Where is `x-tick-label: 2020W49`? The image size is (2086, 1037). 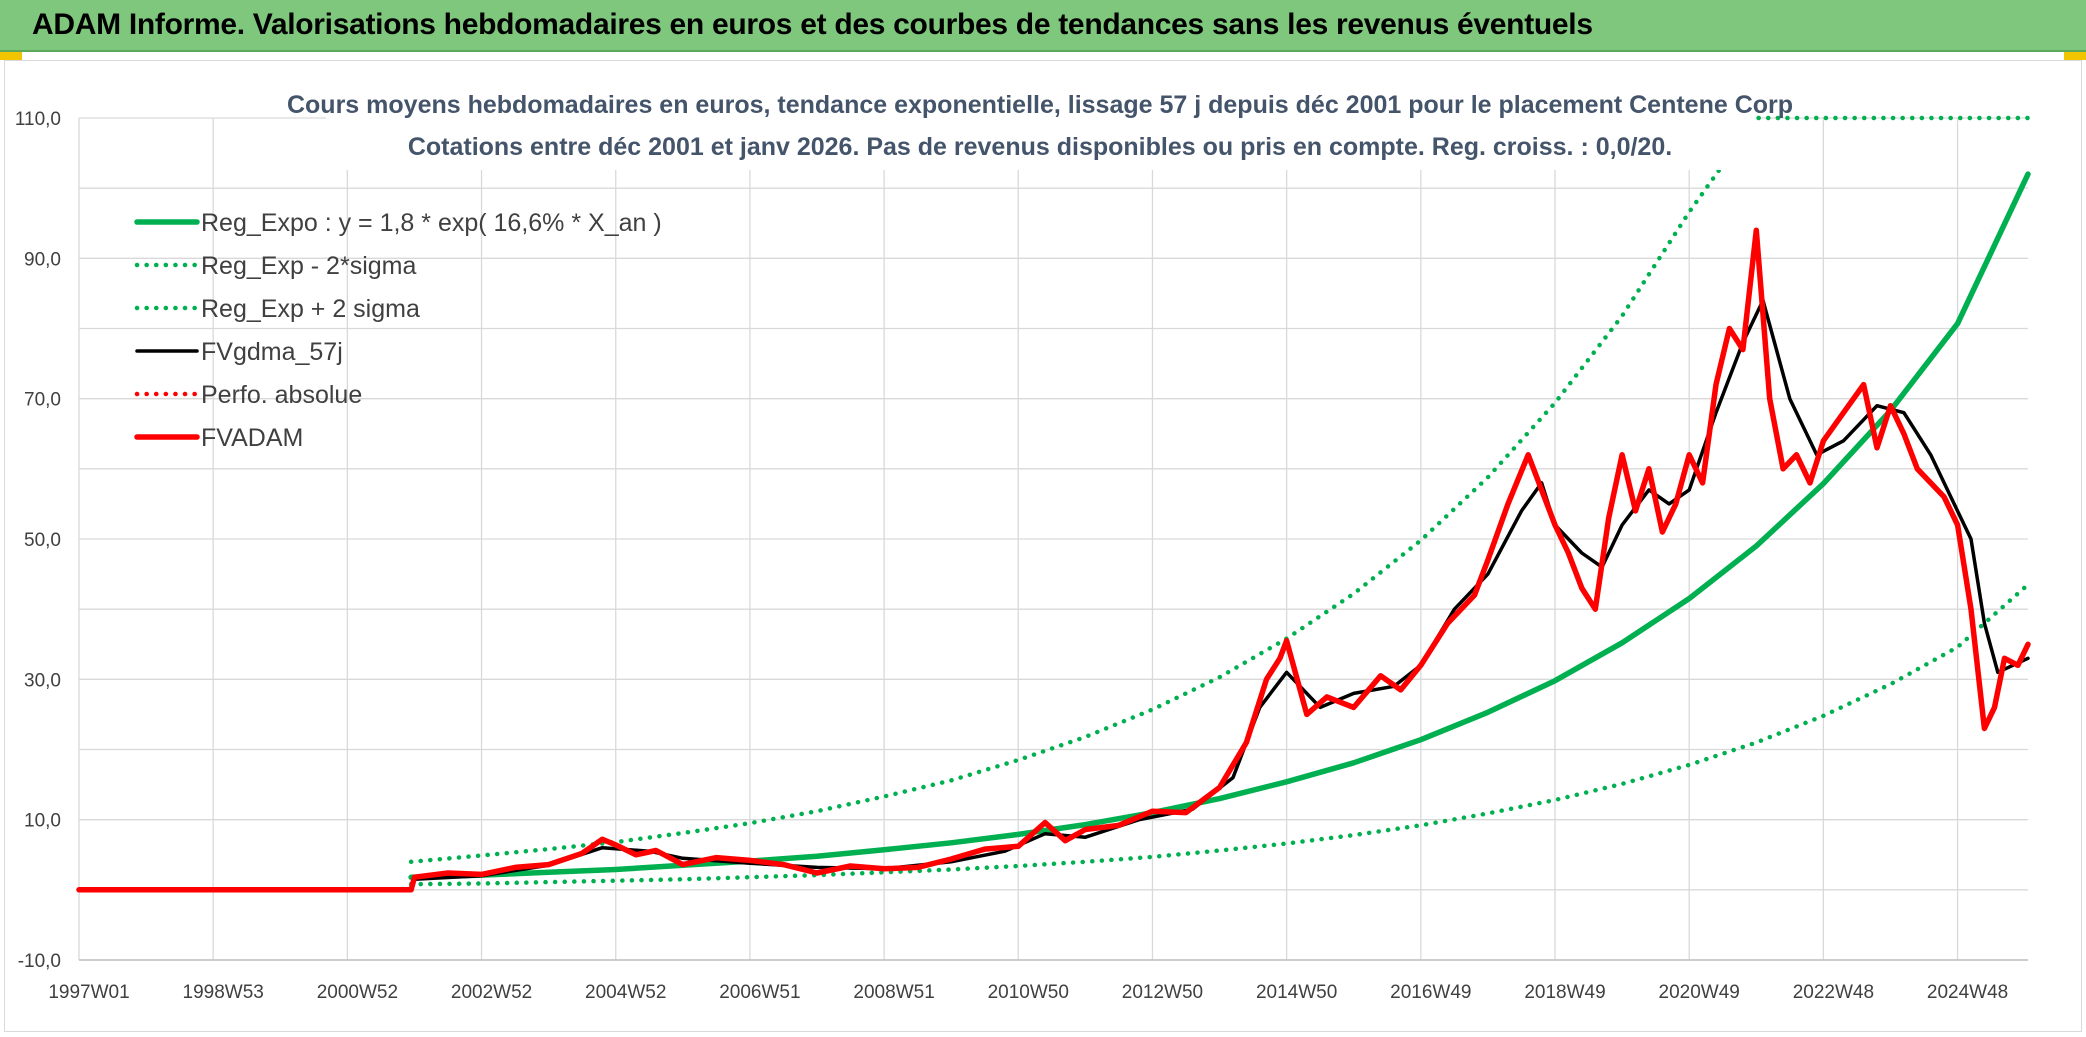
x-tick-label: 2020W49 is located at coordinates (1699, 992).